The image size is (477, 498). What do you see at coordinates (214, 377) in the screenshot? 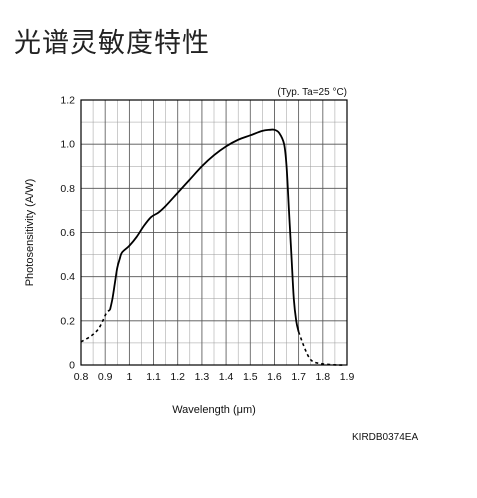
I see `x-tick-labels: 0.8 0.9 1 1.1 1.2 1.3 1.4 1.5 1.6 1.7 1.8 1.9` at bounding box center [214, 377].